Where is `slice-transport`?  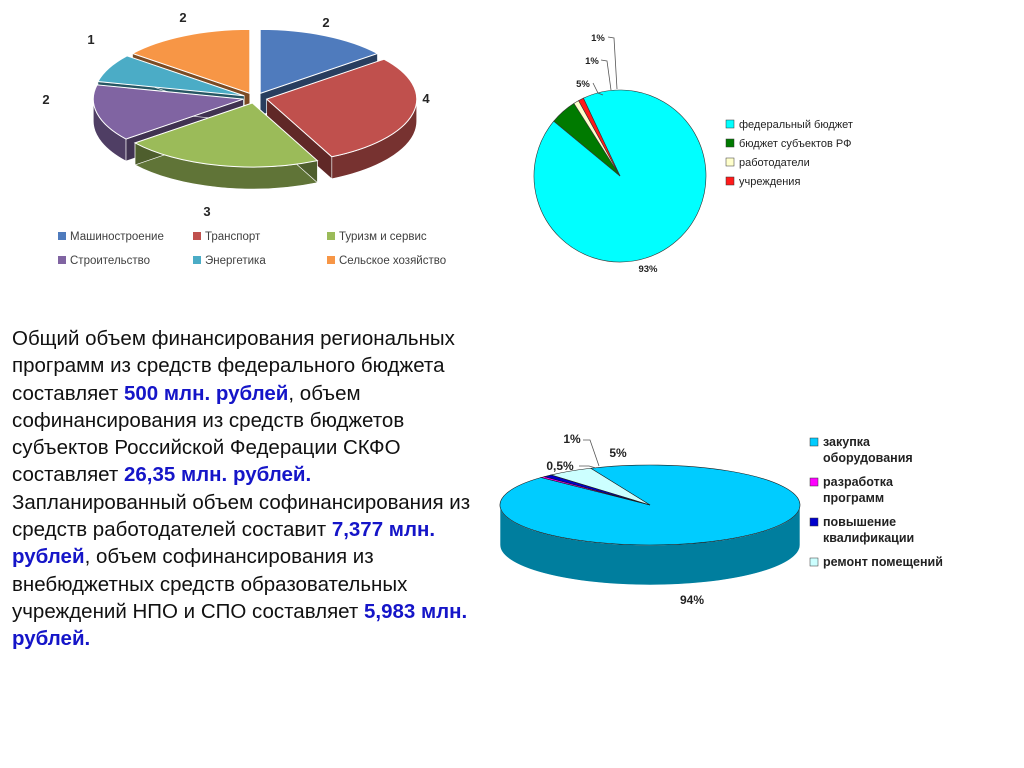
slice-transport is located at coordinates (341, 108).